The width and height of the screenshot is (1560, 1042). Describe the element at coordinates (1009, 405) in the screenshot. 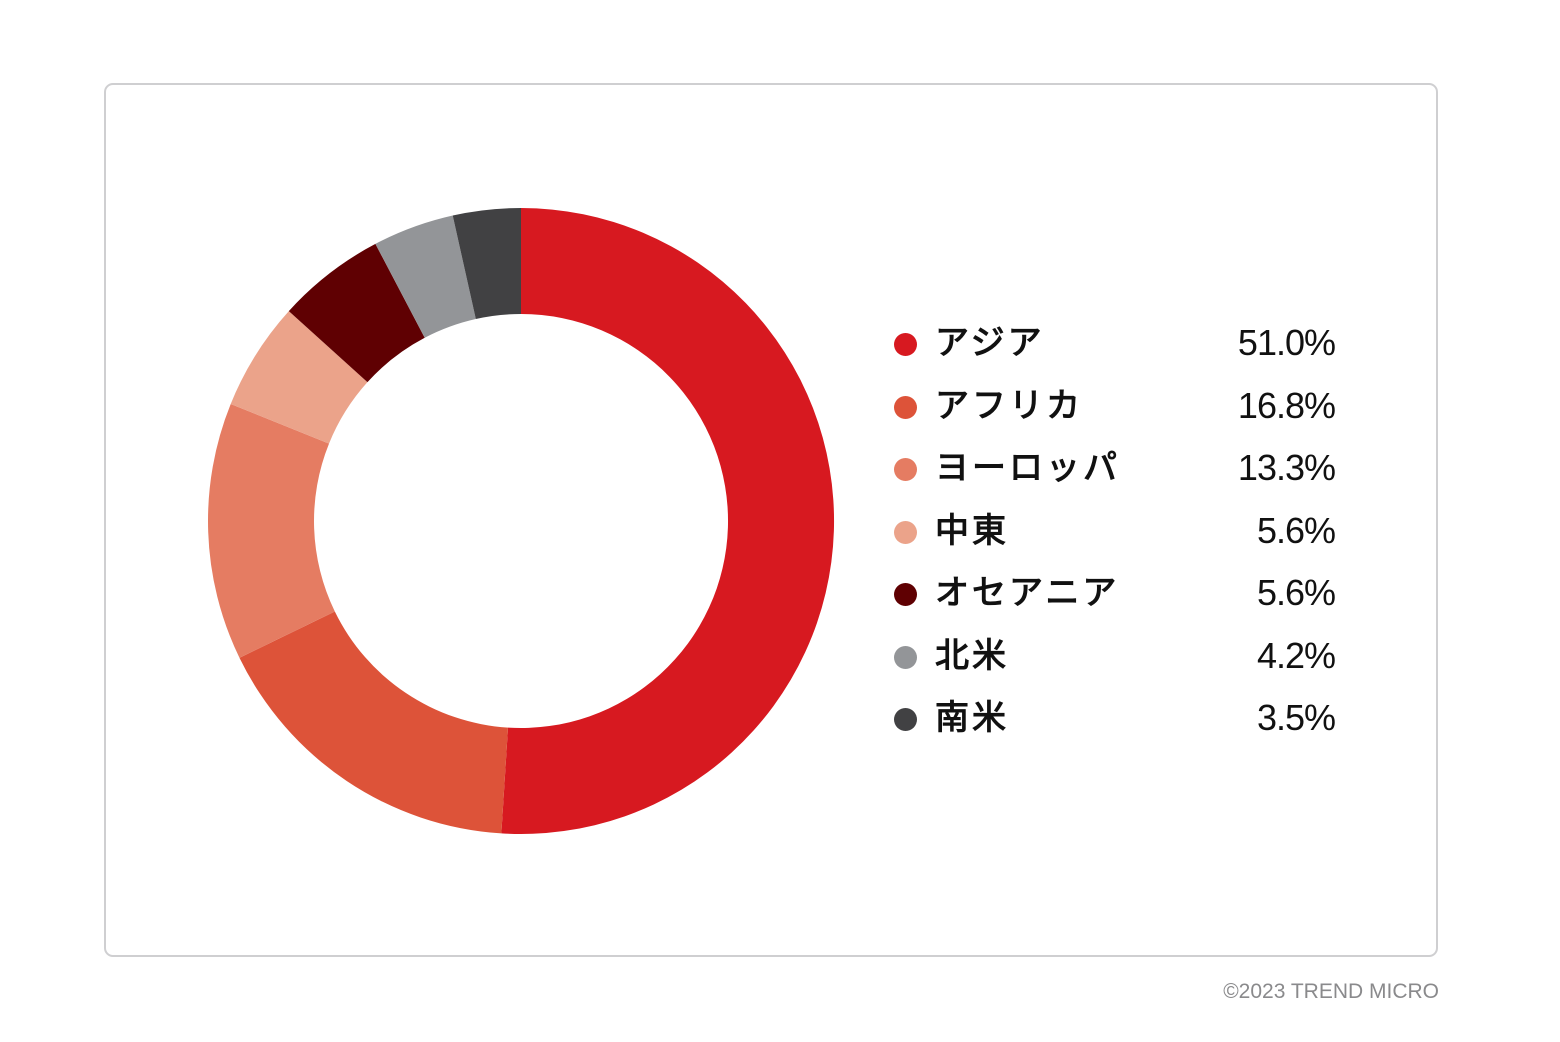

I see `legend-label: アフリカ` at that location.